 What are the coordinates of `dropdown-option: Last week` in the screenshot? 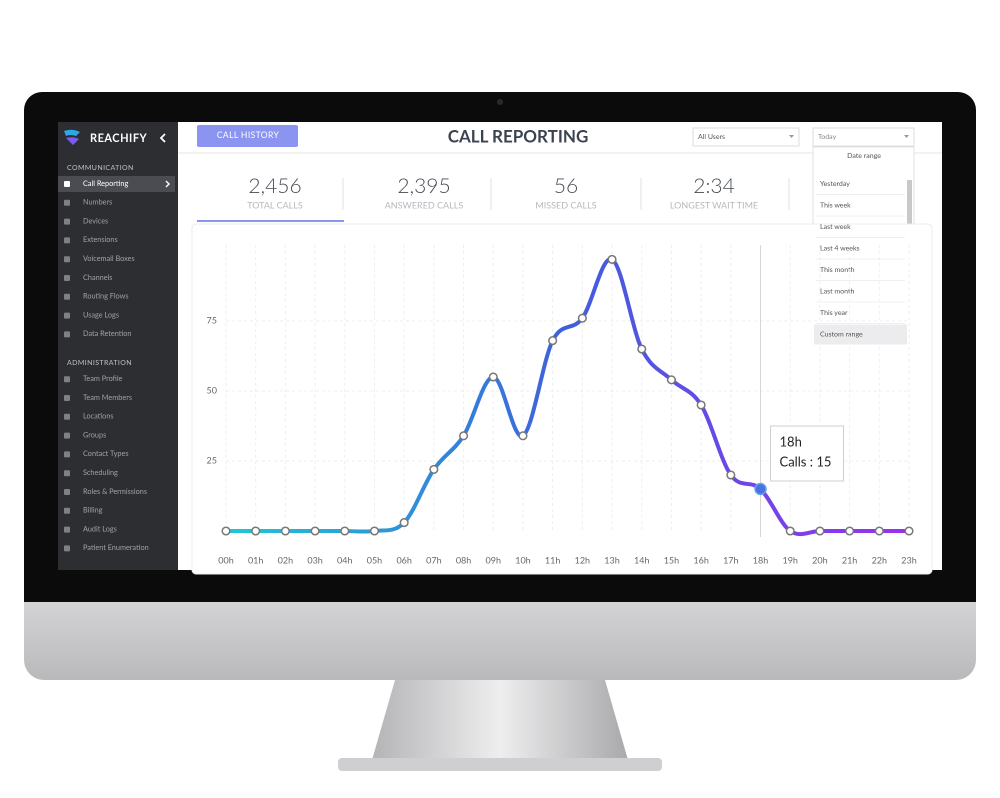 It's located at (835, 227).